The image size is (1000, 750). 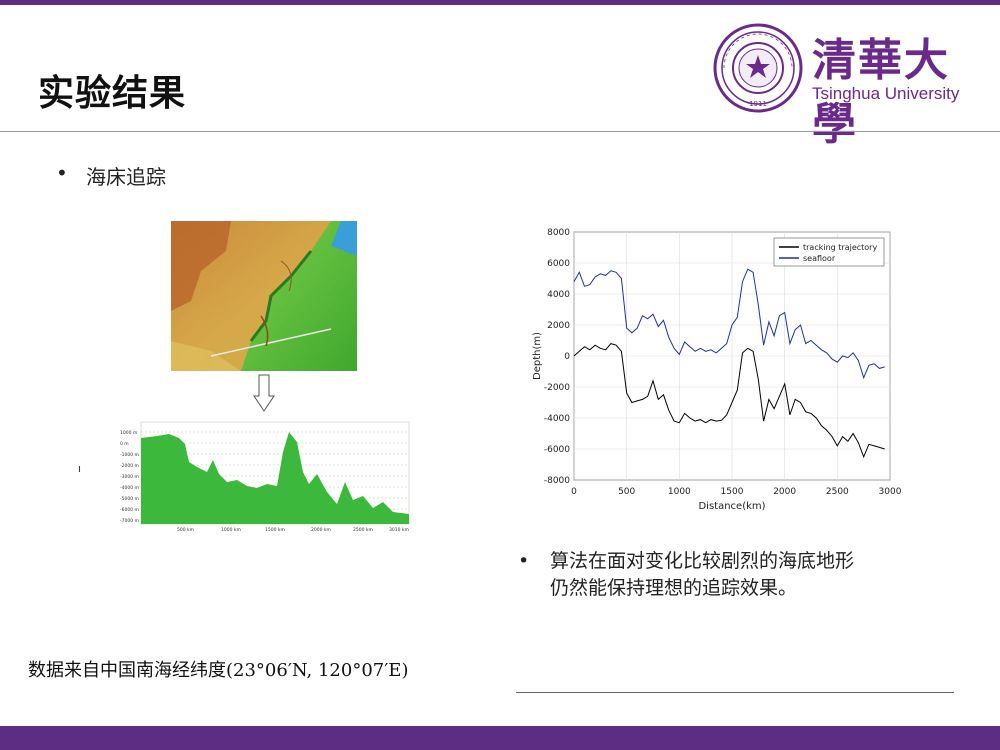 What do you see at coordinates (557, 388) in the screenshot?
I see `y-tick-label: -2000` at bounding box center [557, 388].